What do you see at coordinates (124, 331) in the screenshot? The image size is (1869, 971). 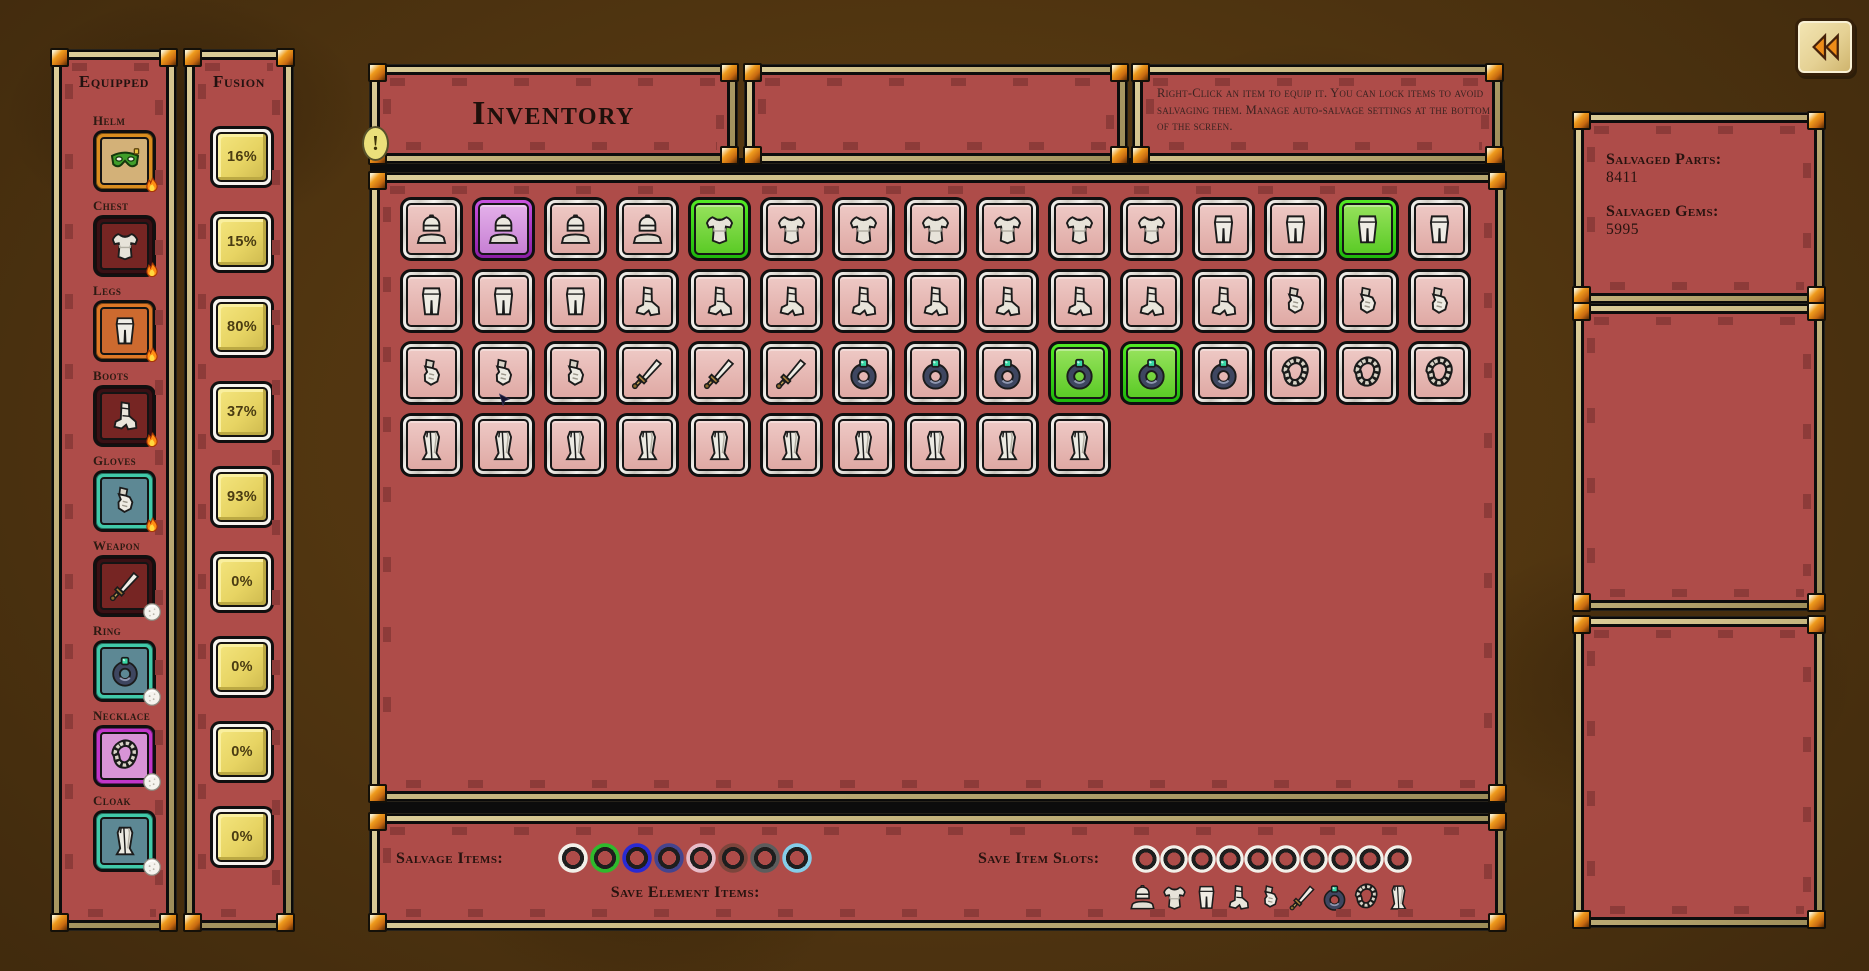 I see `equipped-slot-legs` at bounding box center [124, 331].